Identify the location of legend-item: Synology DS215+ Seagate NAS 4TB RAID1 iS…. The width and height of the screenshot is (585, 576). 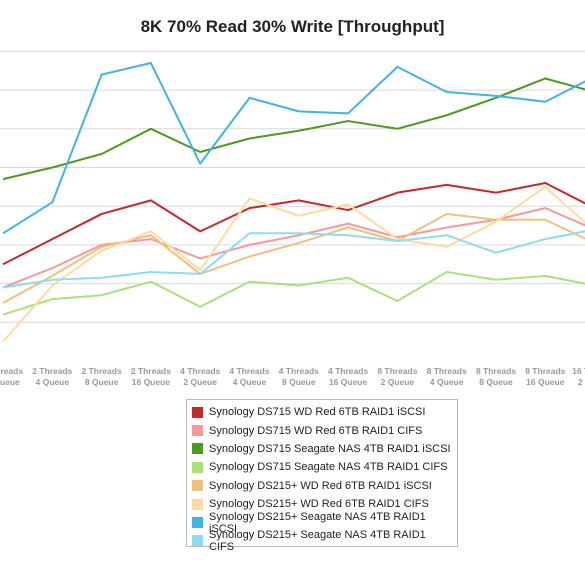
(321, 523).